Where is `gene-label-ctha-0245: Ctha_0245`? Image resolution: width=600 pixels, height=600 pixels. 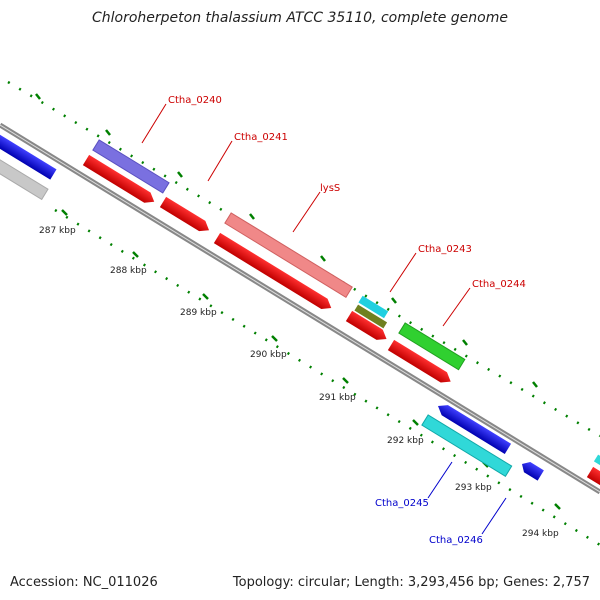
gene-label-ctha-0245: Ctha_0245 is located at coordinates (402, 503).